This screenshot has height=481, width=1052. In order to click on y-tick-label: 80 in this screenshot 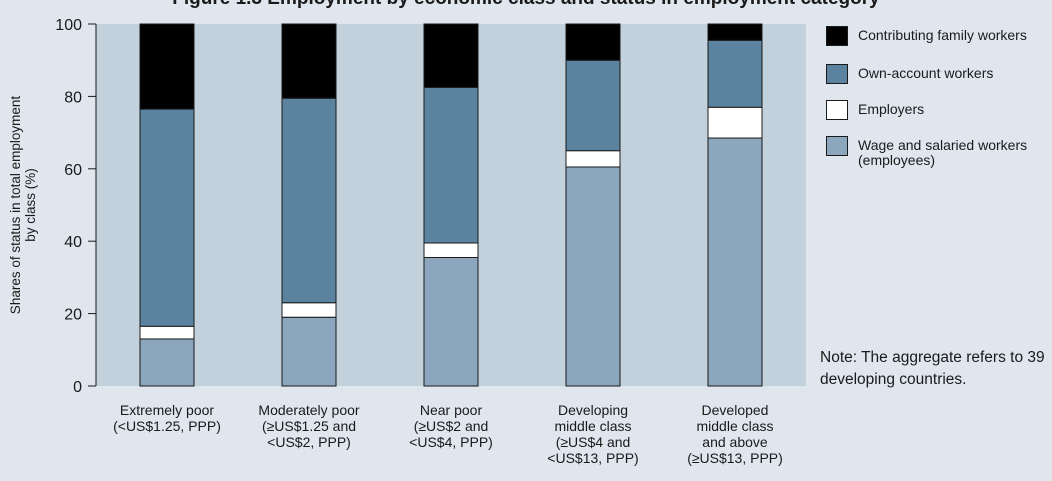, I will do `click(73, 97)`.